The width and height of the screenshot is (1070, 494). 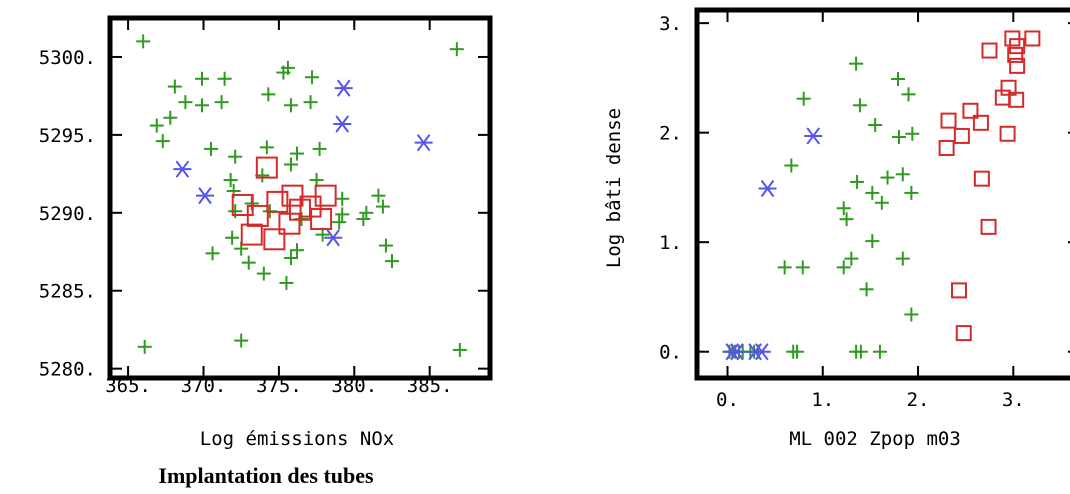 What do you see at coordinates (875, 439) in the screenshot?
I see `x-axis-label: ML 002 Zpop m03` at bounding box center [875, 439].